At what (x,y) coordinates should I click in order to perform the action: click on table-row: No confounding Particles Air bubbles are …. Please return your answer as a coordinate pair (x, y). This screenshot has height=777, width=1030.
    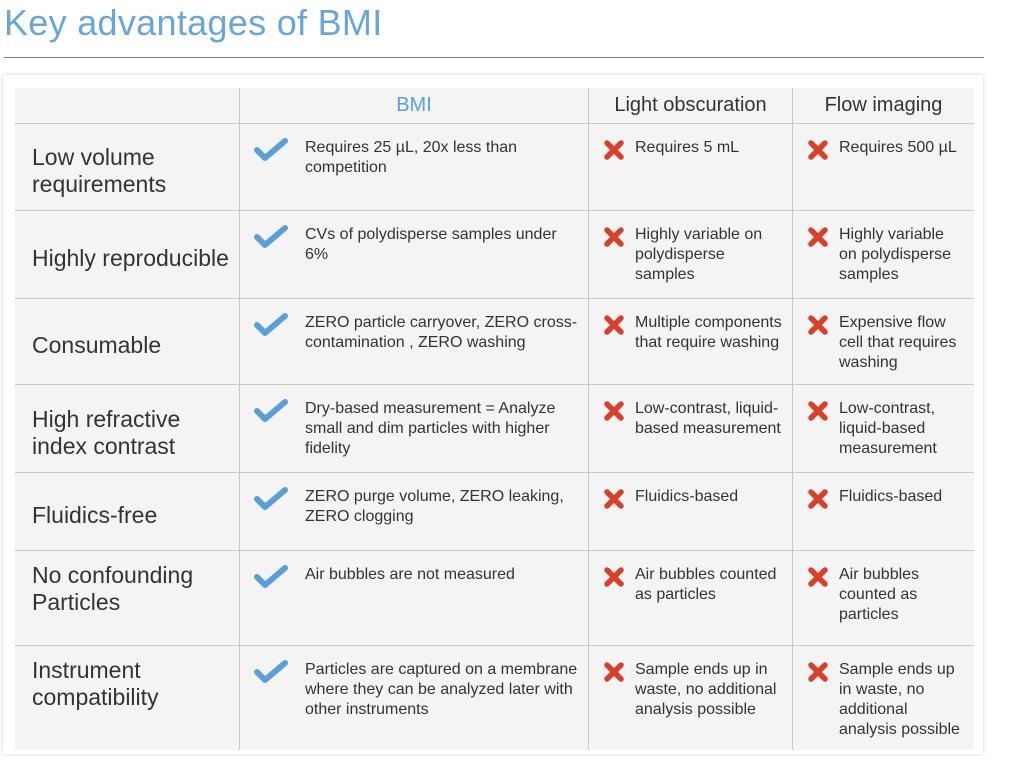
    Looking at the image, I should click on (494, 598).